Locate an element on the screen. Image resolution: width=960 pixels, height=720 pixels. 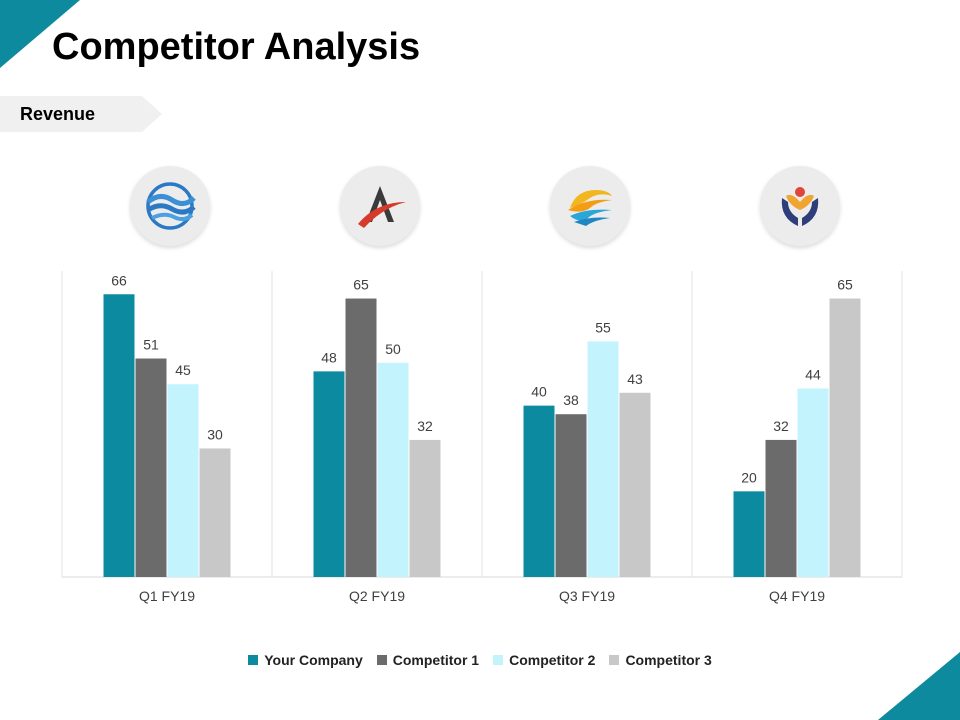
data-label: 43 is located at coordinates (635, 379).